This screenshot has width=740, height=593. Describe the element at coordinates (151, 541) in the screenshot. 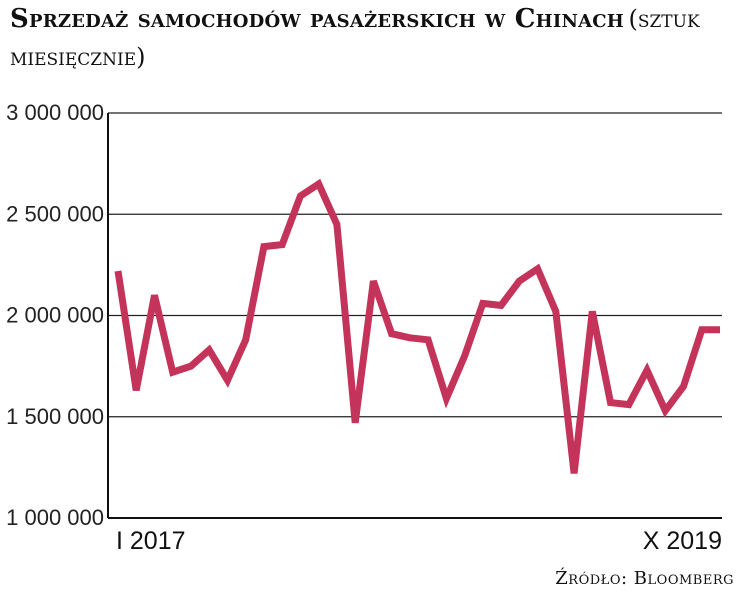

I see `x-tick-label-start: I 2017` at that location.